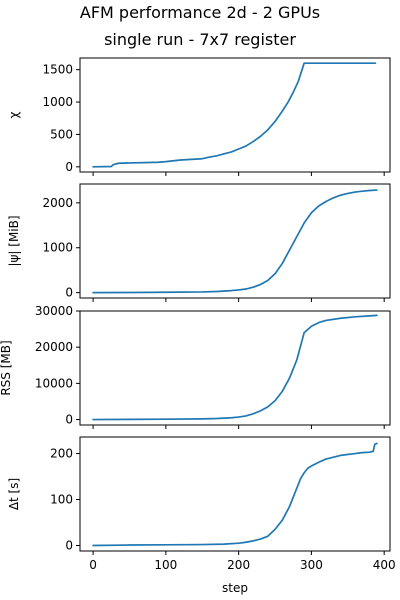 This screenshot has width=400, height=600. What do you see at coordinates (165, 565) in the screenshot?
I see `x-tick-label-2: 100` at bounding box center [165, 565].